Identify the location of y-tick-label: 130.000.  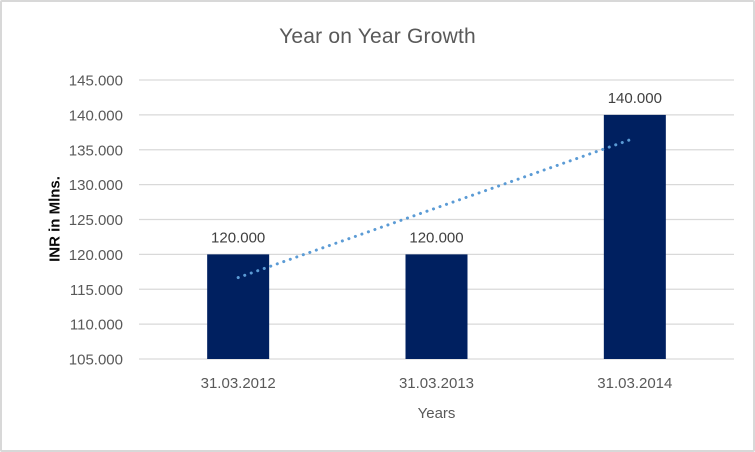
(96, 185).